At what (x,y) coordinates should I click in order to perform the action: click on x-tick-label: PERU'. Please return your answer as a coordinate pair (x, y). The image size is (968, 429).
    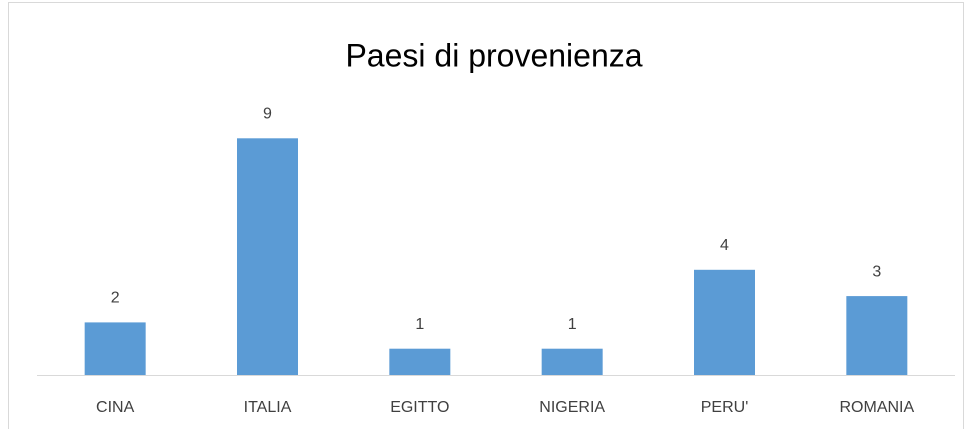
    Looking at the image, I should click on (725, 407).